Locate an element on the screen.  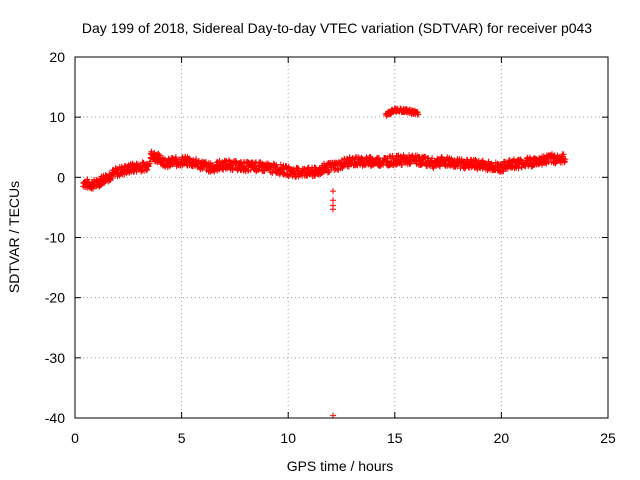
y-tick-label: -40 is located at coordinates (55, 418).